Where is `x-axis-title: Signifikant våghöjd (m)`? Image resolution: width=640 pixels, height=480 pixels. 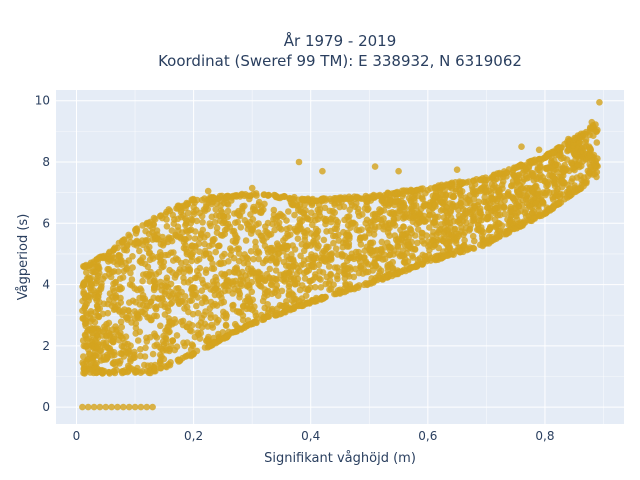
x-axis-title: Signifikant våghöjd (m) is located at coordinates (340, 458).